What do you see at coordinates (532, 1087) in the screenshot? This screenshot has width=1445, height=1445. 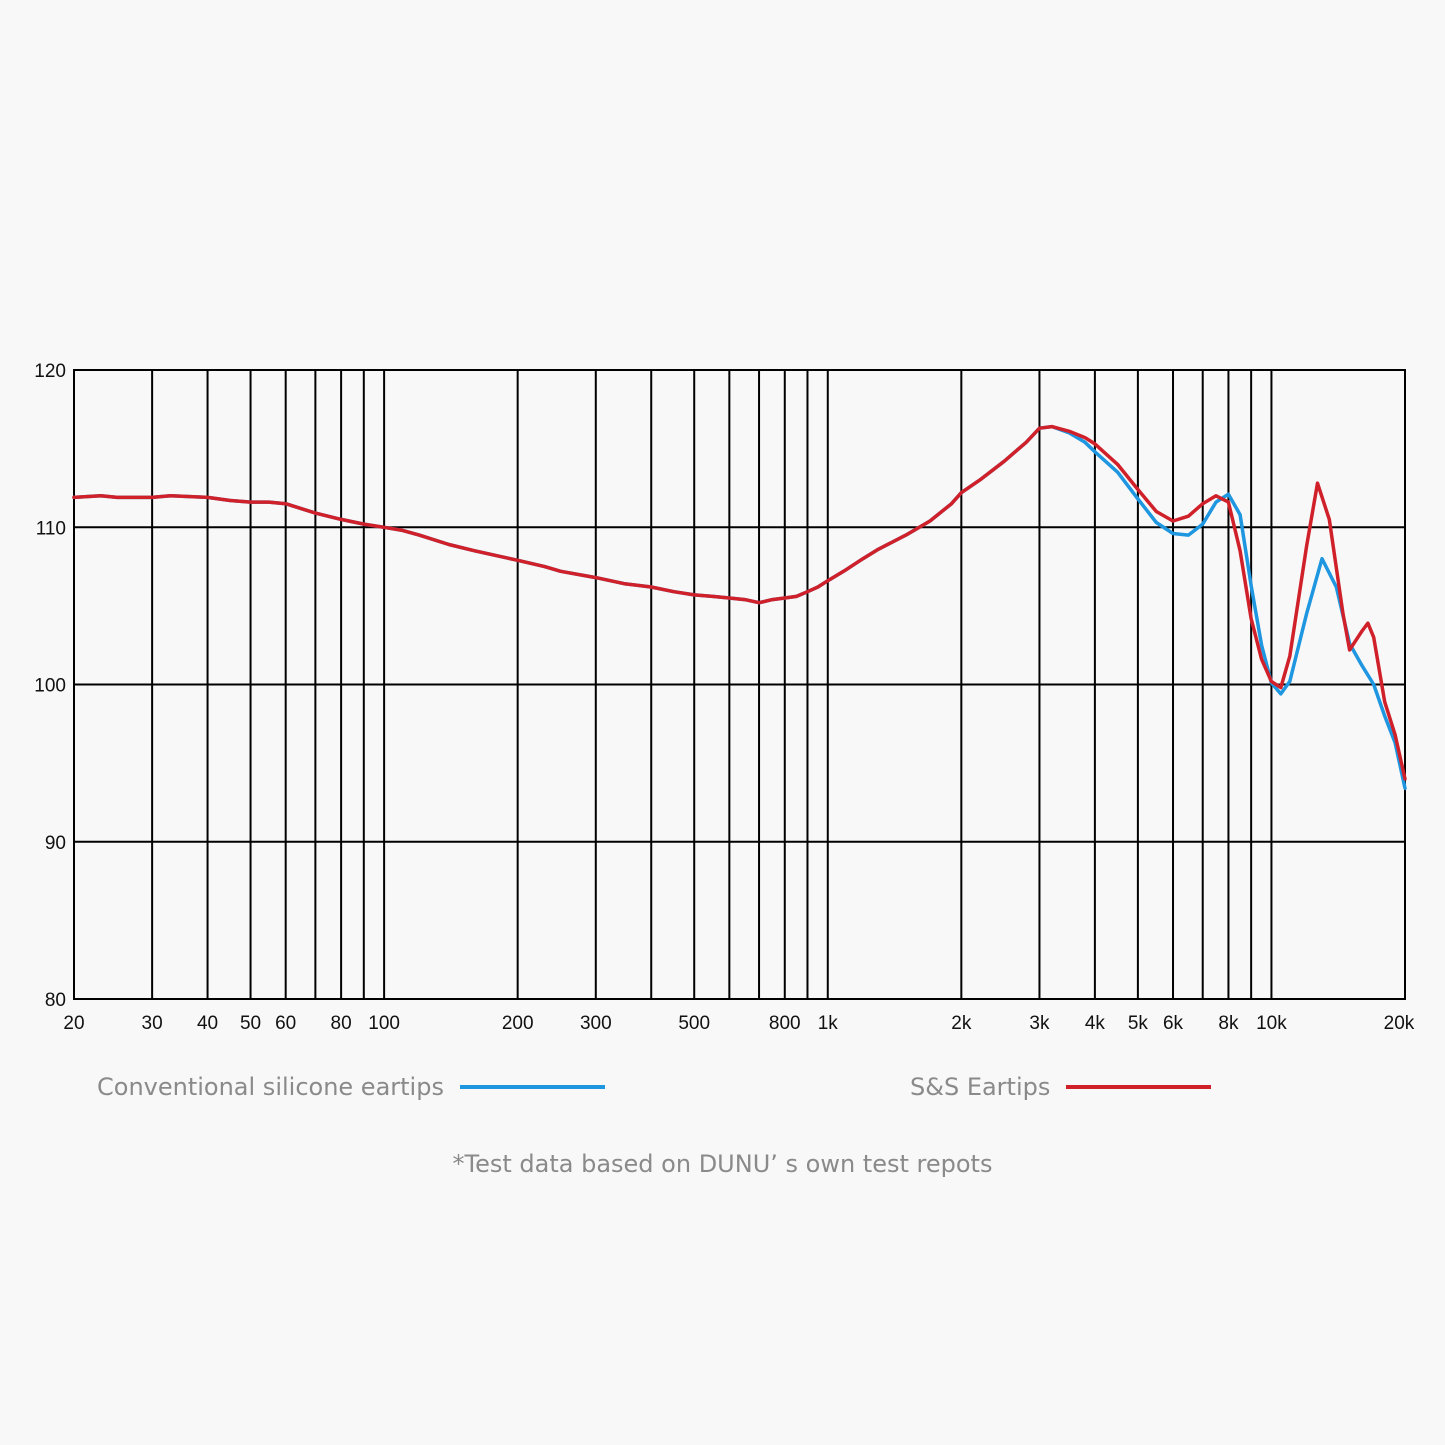 I see `legend-swatch-conventional` at bounding box center [532, 1087].